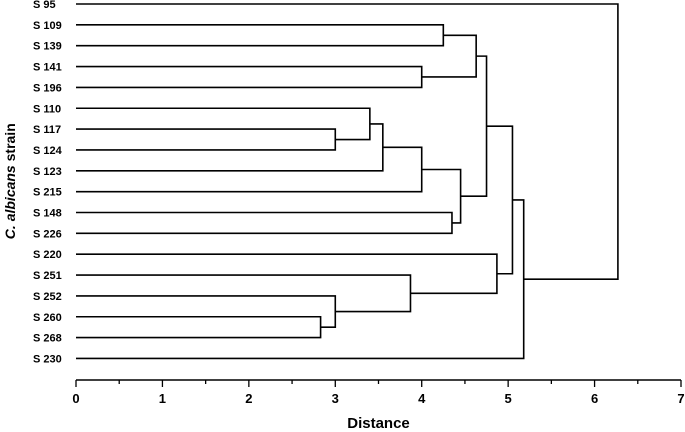  Describe the element at coordinates (47, 68) in the screenshot. I see `leaf-label: S 141` at that location.